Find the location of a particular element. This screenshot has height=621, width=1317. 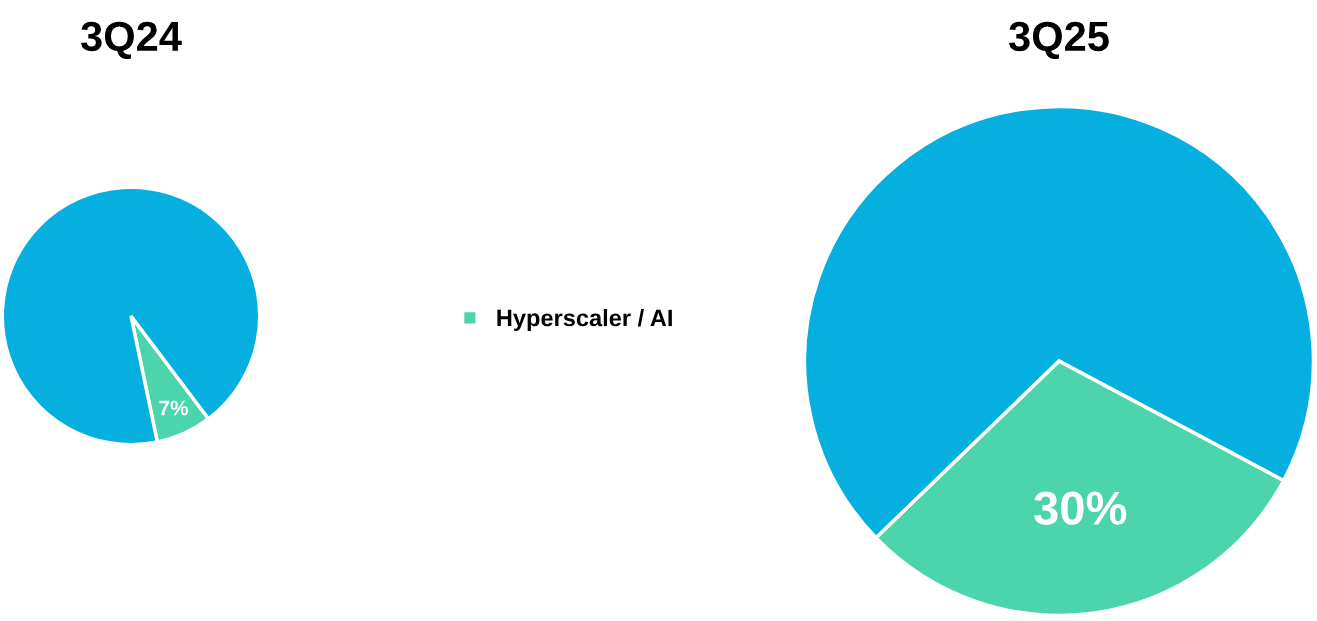

data-label: 7% is located at coordinates (174, 408).